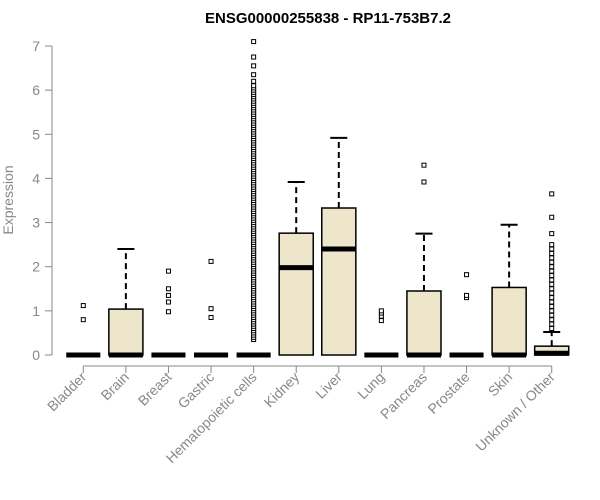  Describe the element at coordinates (424, 260) in the screenshot. I see `box-pancreas` at that location.